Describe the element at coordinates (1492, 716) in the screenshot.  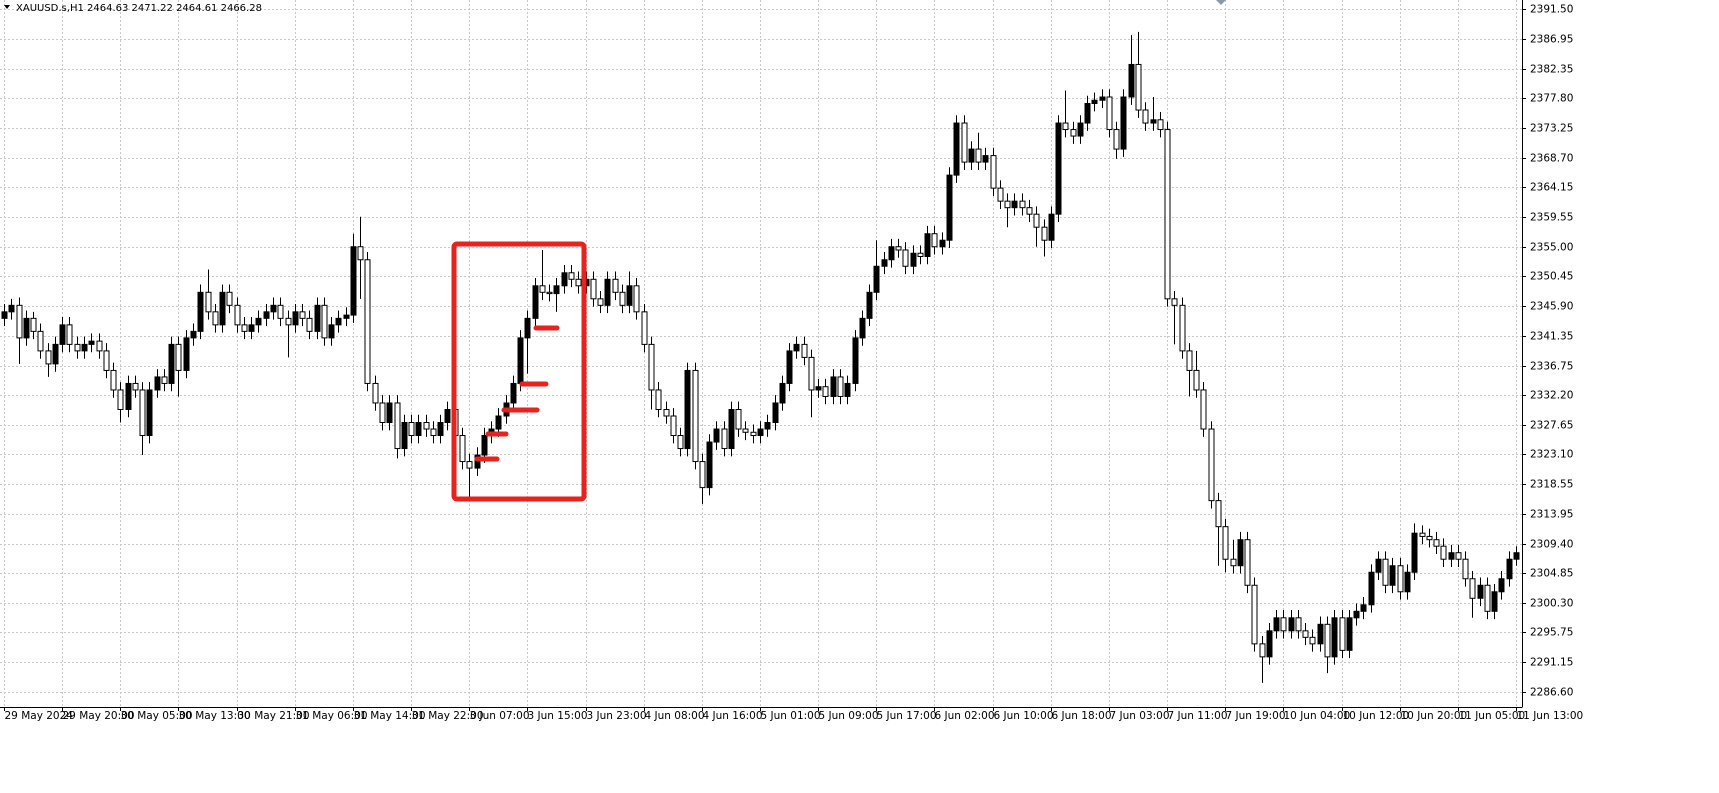
I see `x-tick-label: 11 Jun 05:00` at that location.